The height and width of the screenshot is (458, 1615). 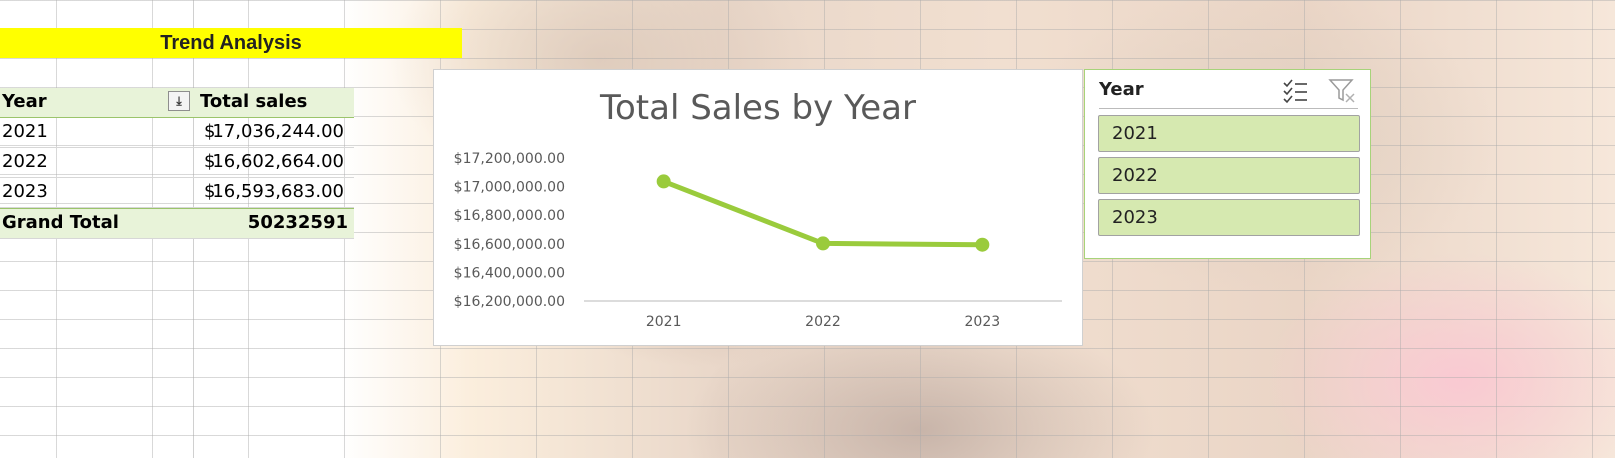 I want to click on slicer-item-2021: 2021, so click(x=1229, y=133).